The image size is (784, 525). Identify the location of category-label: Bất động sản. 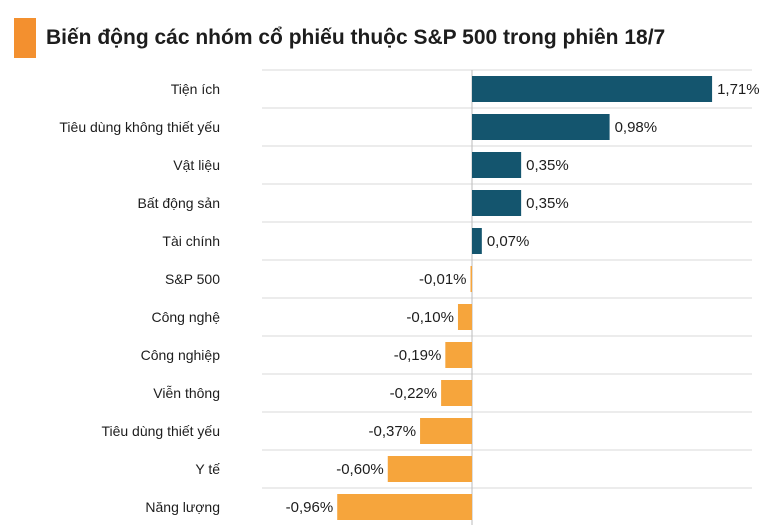
(178, 203).